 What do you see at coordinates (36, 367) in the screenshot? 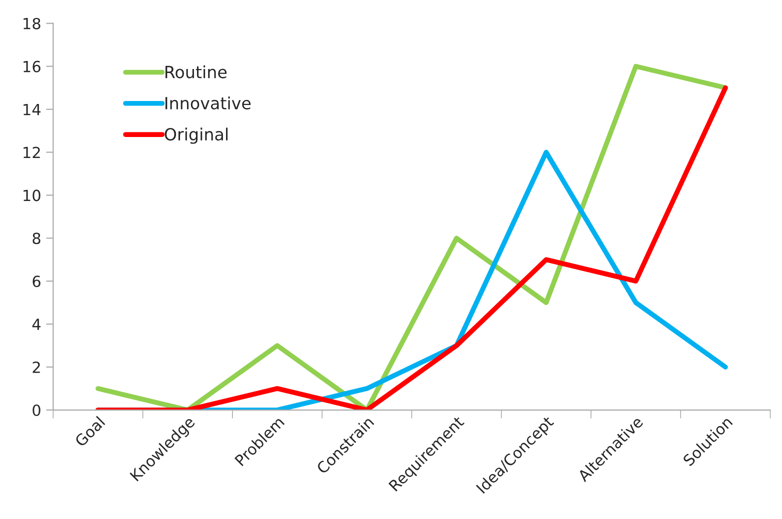
I see `y-tick-label: 2` at bounding box center [36, 367].